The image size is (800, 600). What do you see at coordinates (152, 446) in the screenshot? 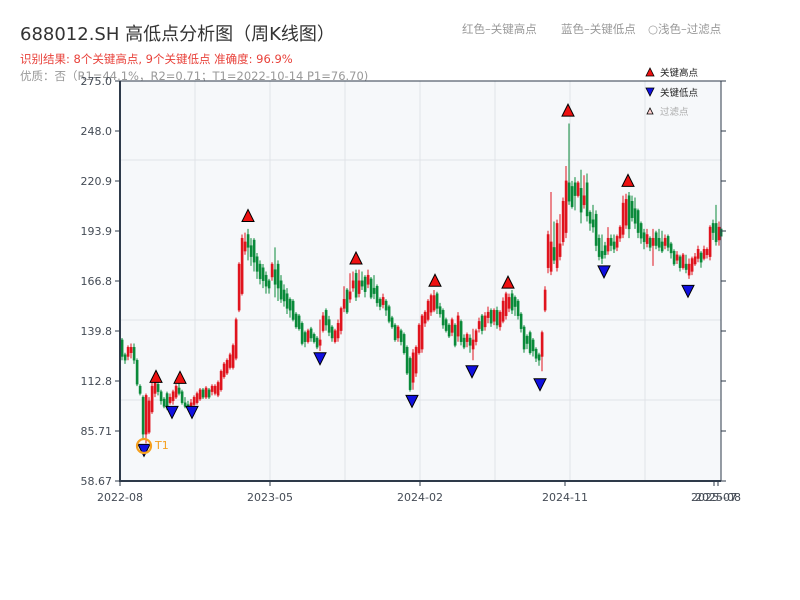
I see `t1-annotation: T1` at bounding box center [152, 446].